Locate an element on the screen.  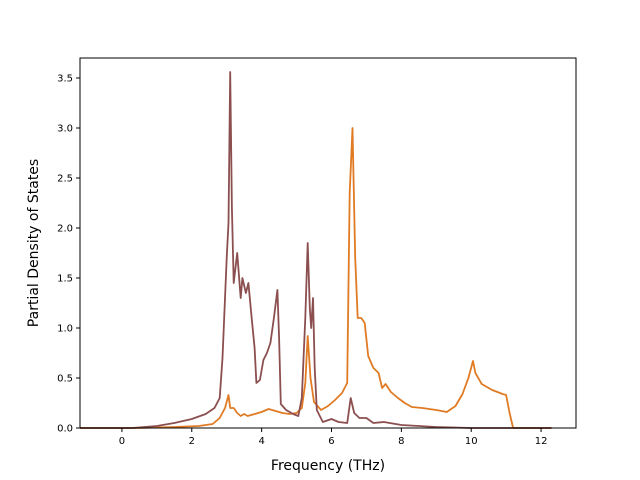
y-axis-ticks: 0.0 0.5 1.0 1.5 2.0 2.5 3.0 3.5 is located at coordinates (68, 254).